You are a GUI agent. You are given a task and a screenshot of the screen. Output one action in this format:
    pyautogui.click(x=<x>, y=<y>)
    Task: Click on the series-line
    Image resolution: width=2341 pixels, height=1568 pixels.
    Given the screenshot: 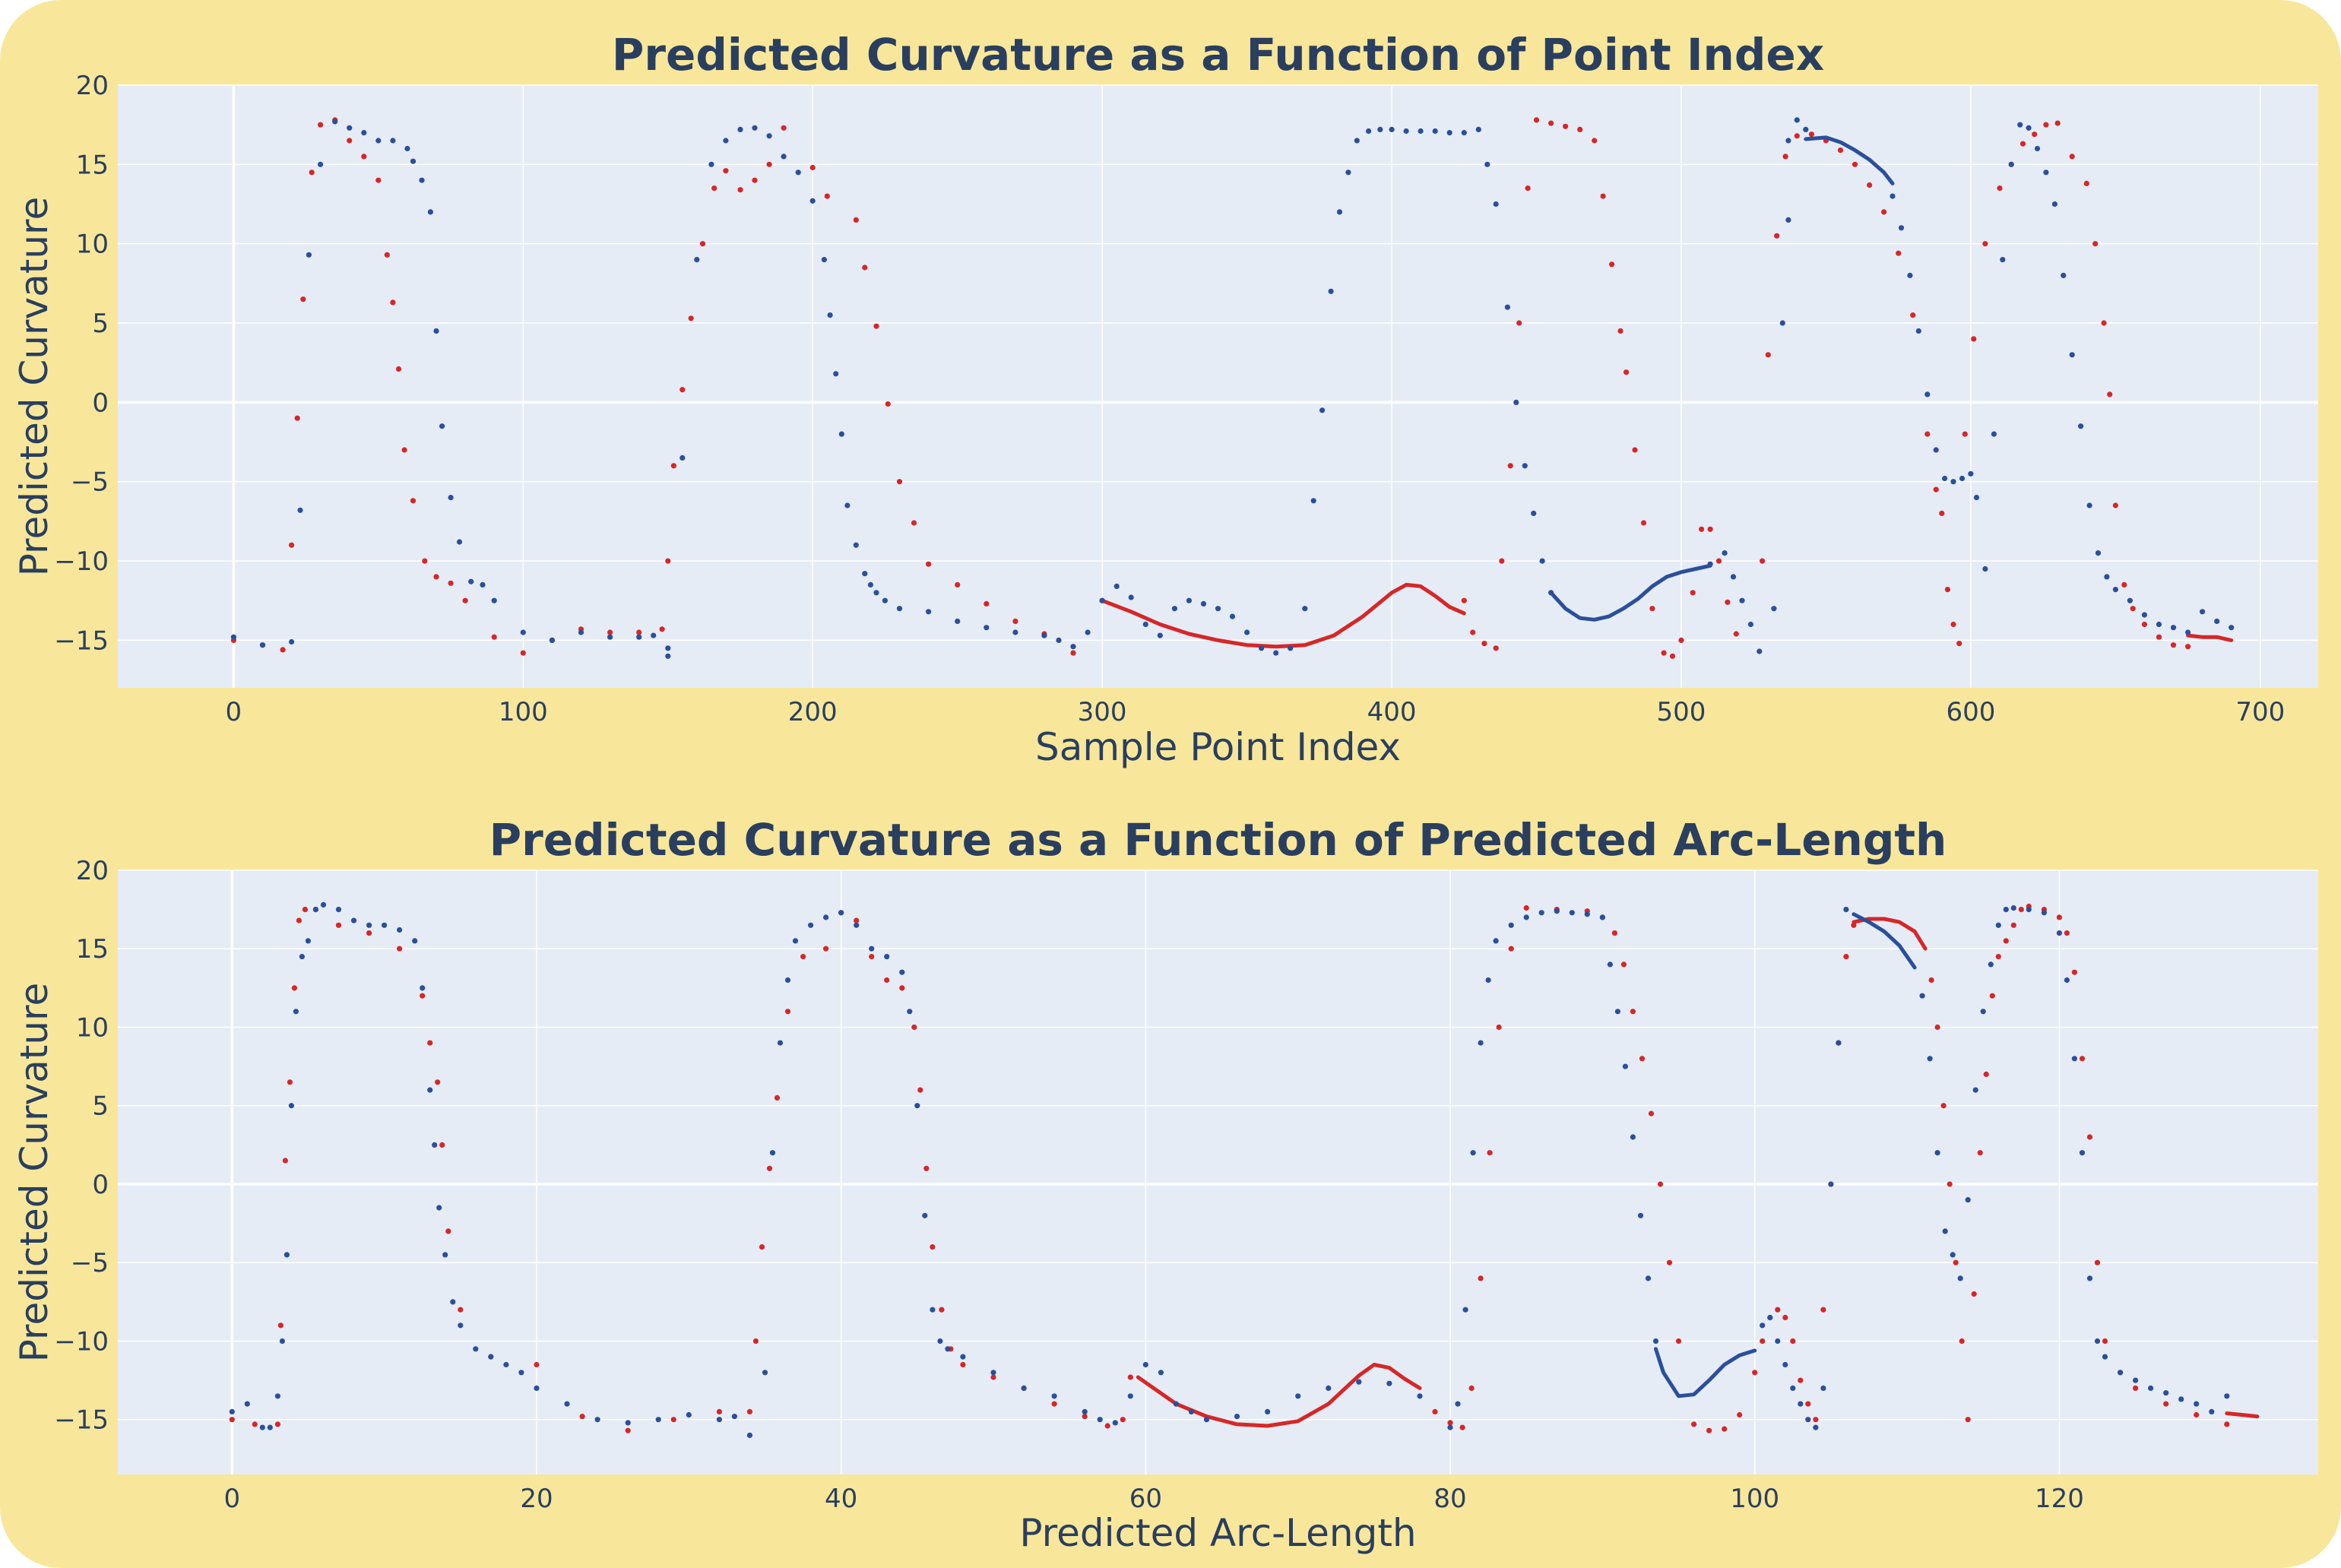 What is the action you would take?
    pyautogui.click(x=1283, y=615)
    